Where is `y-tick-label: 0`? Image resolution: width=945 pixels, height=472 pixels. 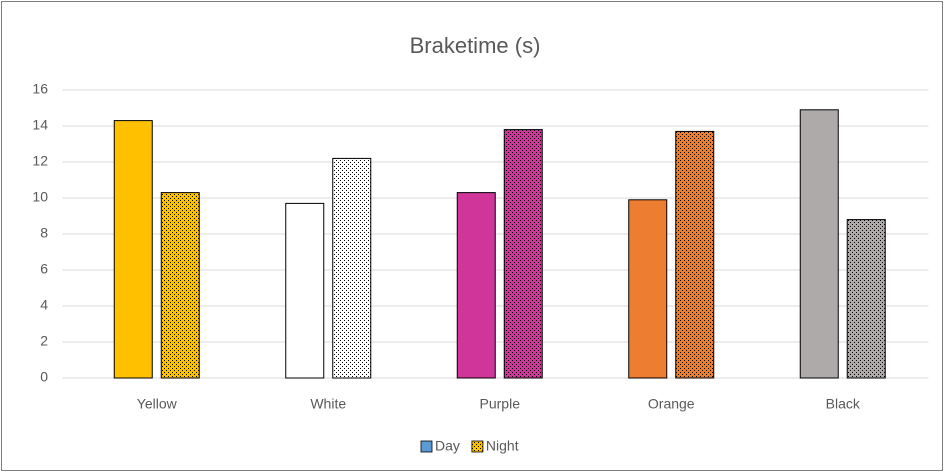 y-tick-label: 0 is located at coordinates (44, 377).